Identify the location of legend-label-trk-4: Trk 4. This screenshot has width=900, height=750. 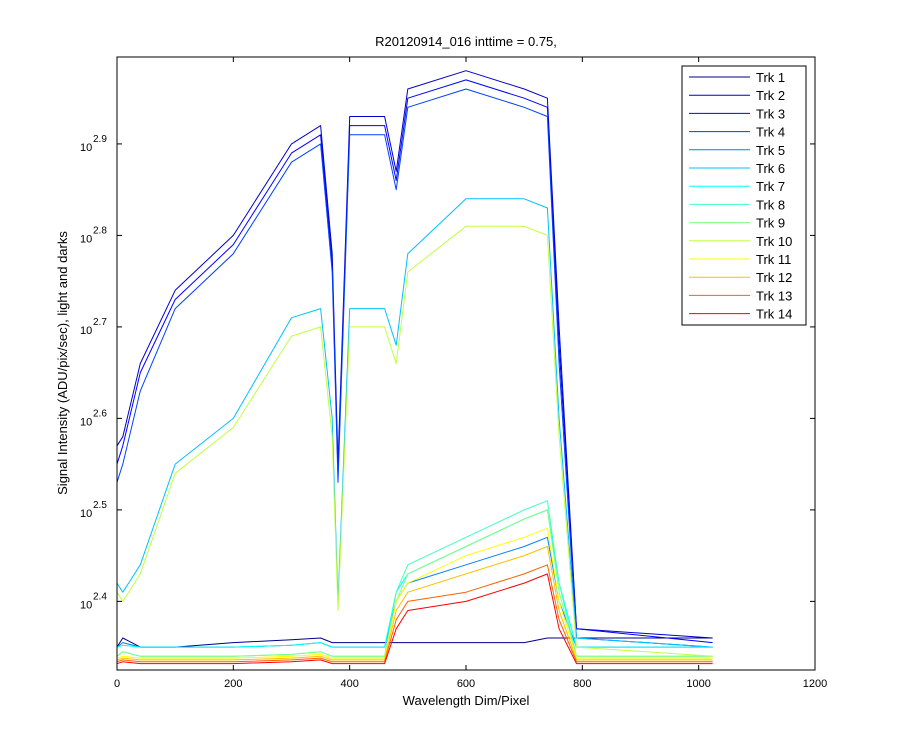
(770, 132).